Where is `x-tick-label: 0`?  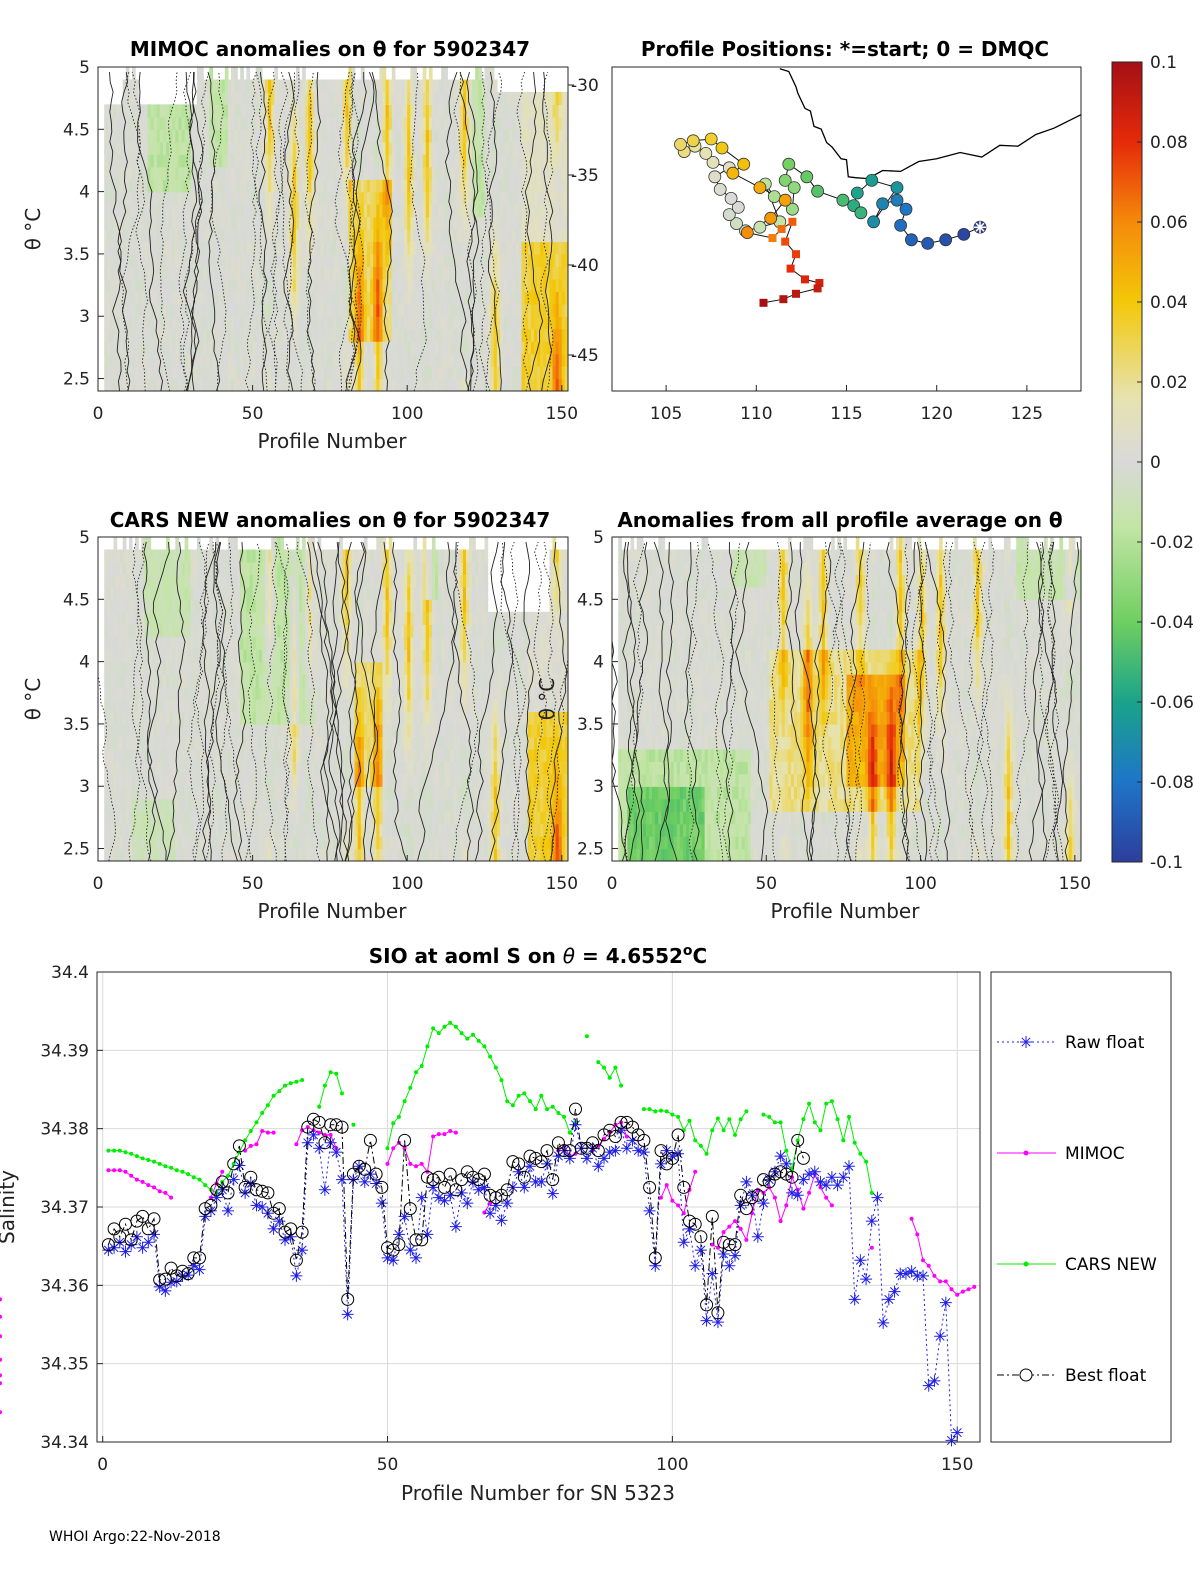
x-tick-label: 0 is located at coordinates (98, 414).